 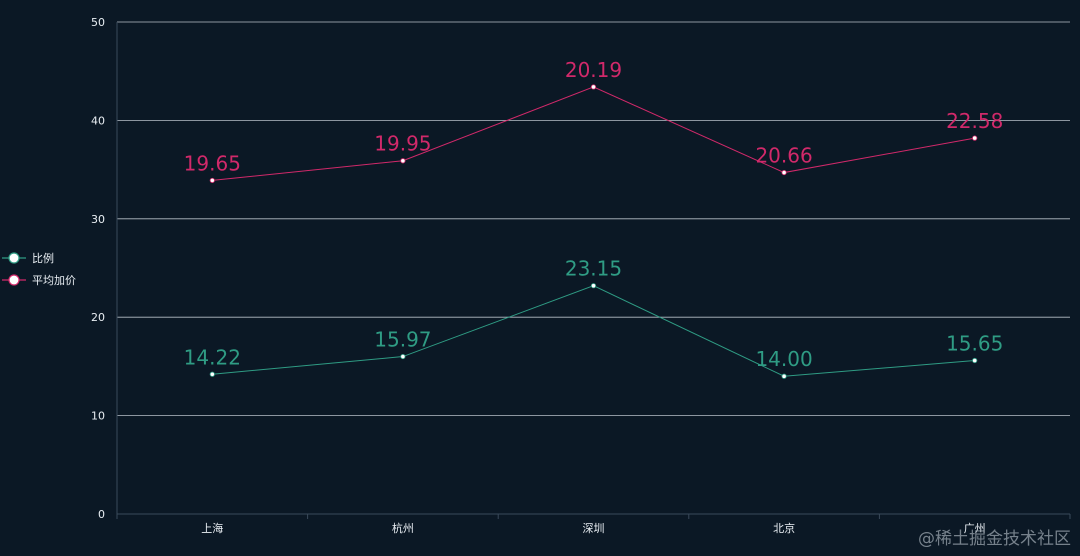 What do you see at coordinates (402, 340) in the screenshot?
I see `data-label: 15.97` at bounding box center [402, 340].